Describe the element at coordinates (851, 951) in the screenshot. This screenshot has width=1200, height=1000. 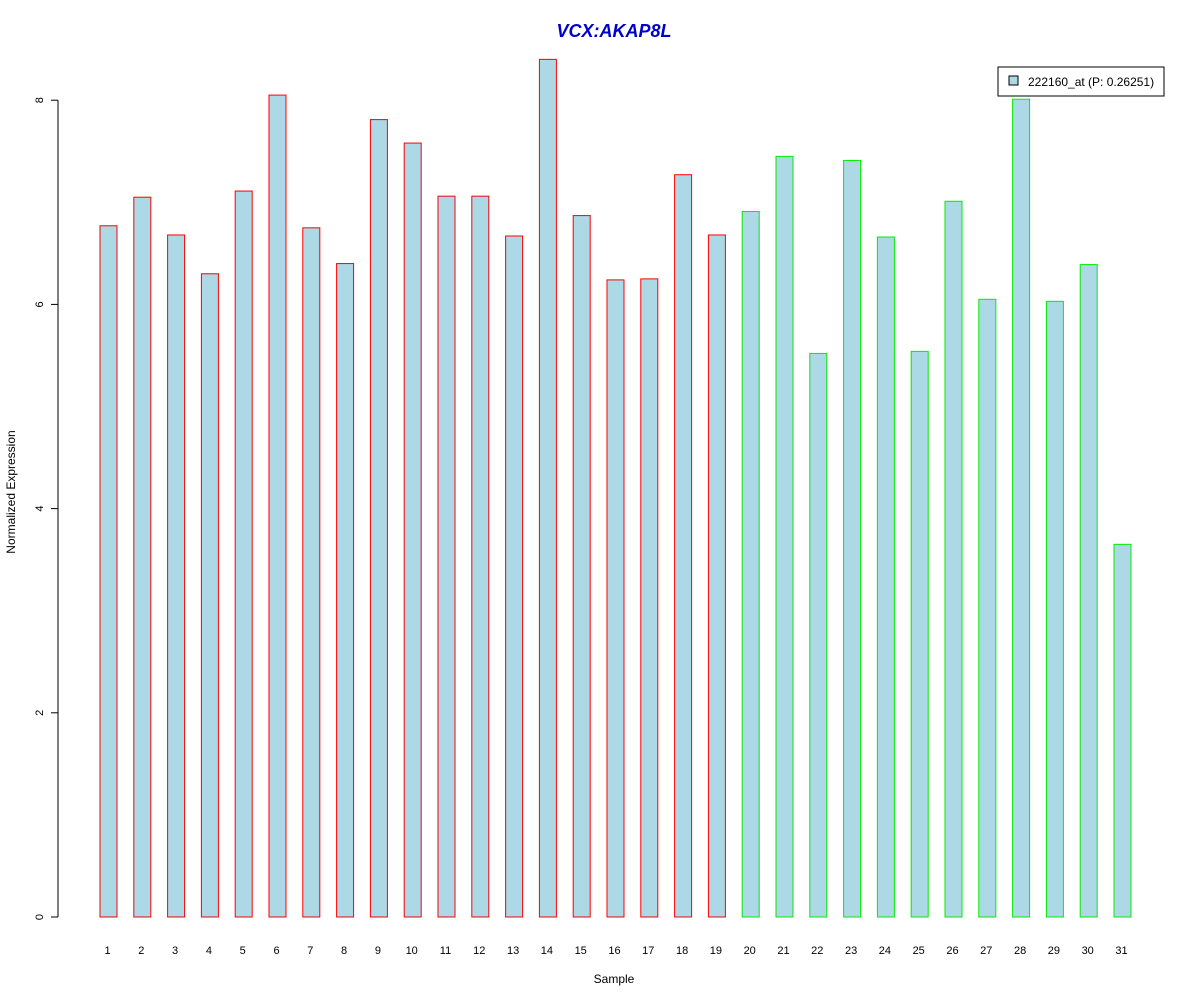
I see `x-tick-label: 23` at that location.